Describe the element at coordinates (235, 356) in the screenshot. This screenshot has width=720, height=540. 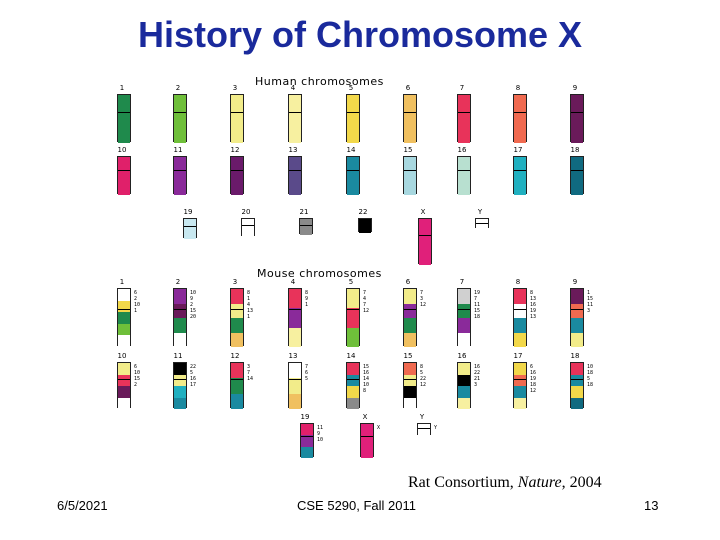
I see `mouse-chromosome-label: 12` at that location.